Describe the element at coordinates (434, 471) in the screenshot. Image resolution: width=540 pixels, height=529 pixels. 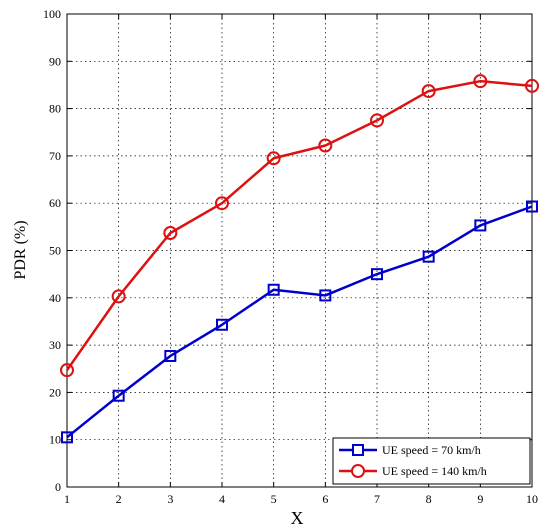
I see `legend-label: UE speed = 140 km/h` at that location.